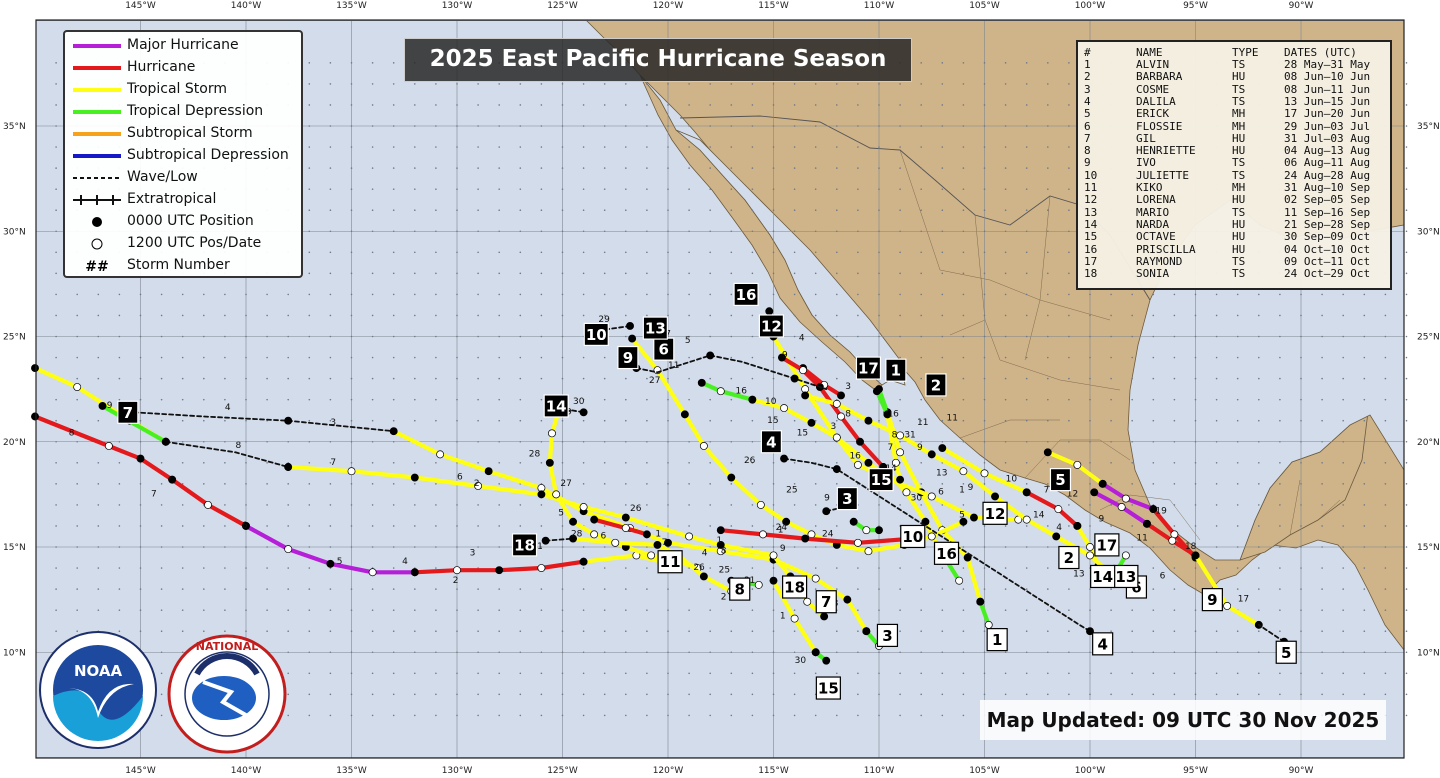  What do you see at coordinates (952, 419) in the screenshot?
I see `track-date-label: 11` at bounding box center [952, 419].